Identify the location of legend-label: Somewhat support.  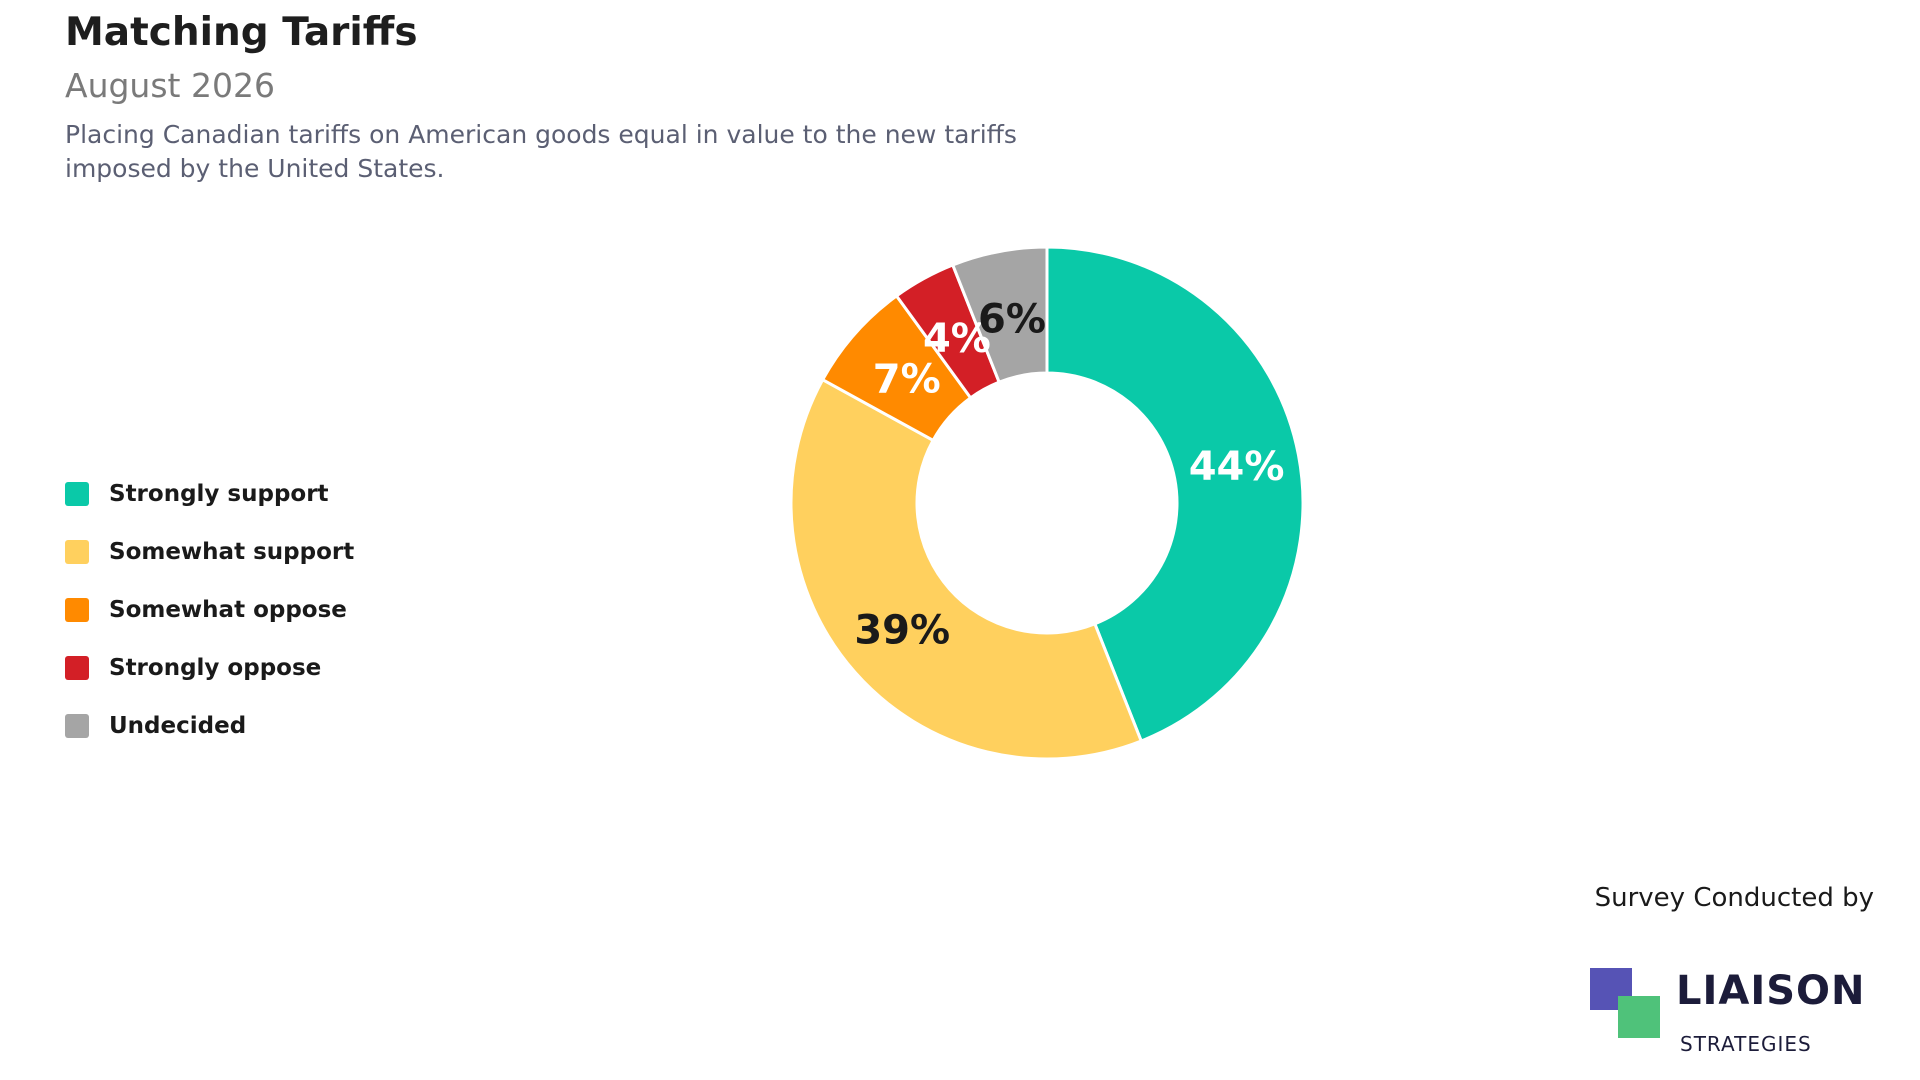
(232, 552).